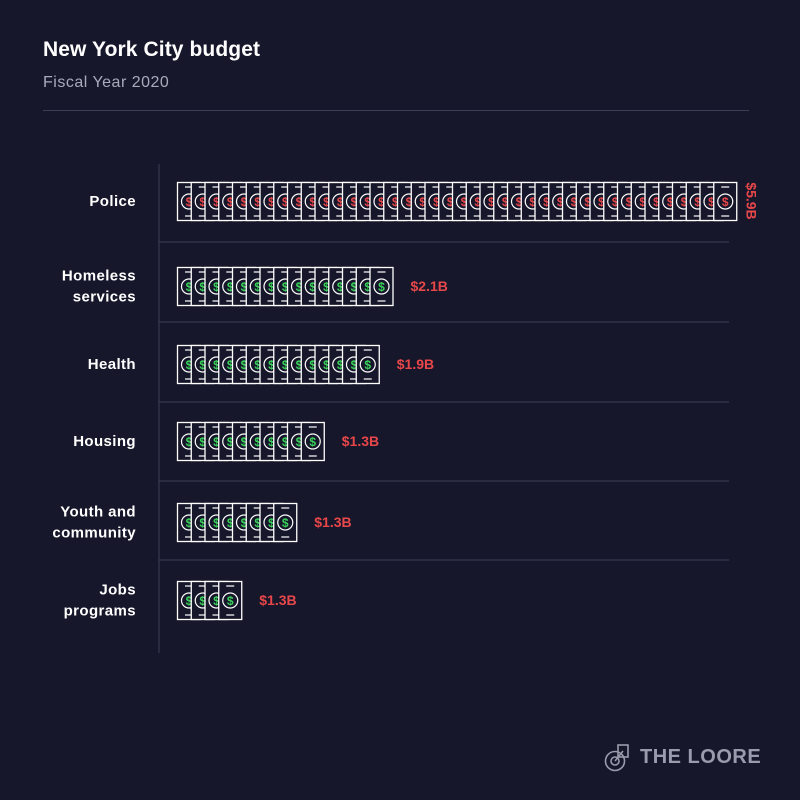 The width and height of the screenshot is (800, 800). Describe the element at coordinates (100, 601) in the screenshot. I see `category-label: Jobs programs` at that location.